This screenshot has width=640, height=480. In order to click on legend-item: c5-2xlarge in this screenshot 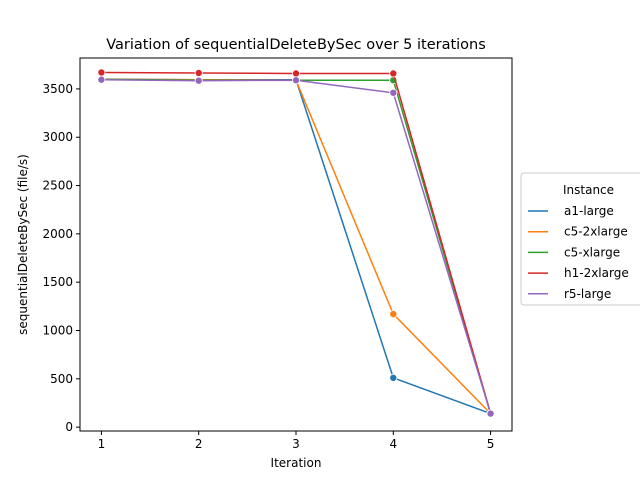, I will do `click(578, 232)`.